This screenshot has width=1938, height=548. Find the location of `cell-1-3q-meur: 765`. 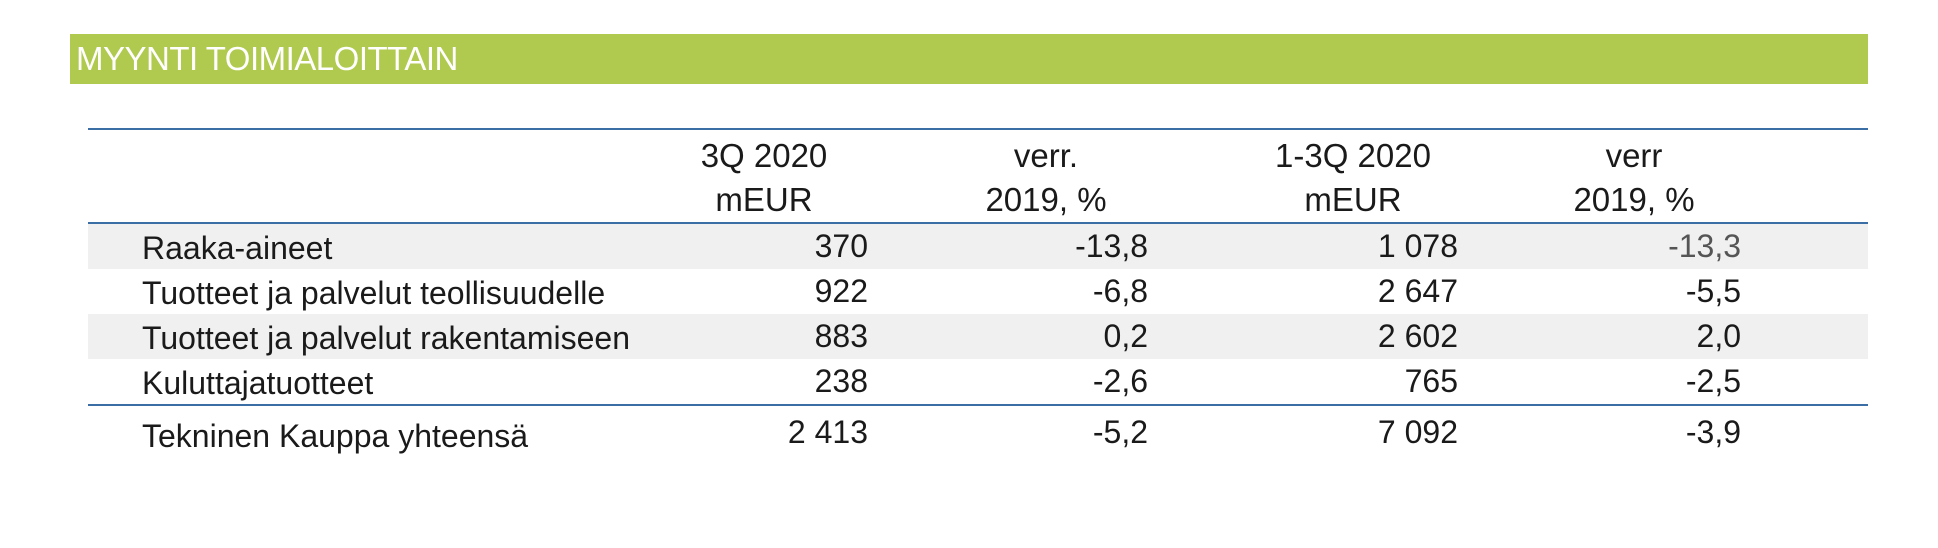

cell-1-3q-meur: 765 is located at coordinates (1431, 381).